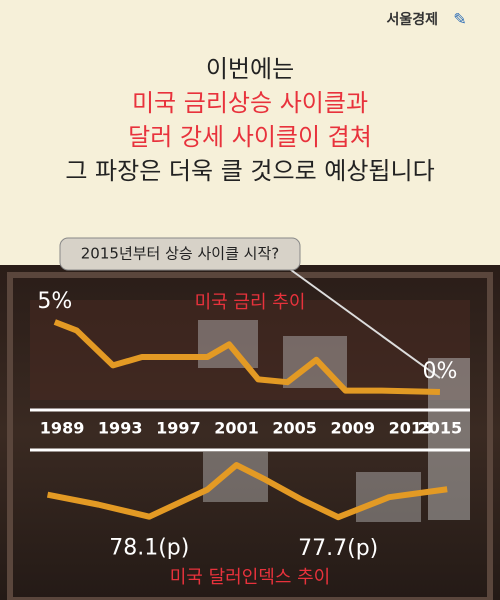  What do you see at coordinates (54, 301) in the screenshot?
I see `value-label: 5%` at bounding box center [54, 301].